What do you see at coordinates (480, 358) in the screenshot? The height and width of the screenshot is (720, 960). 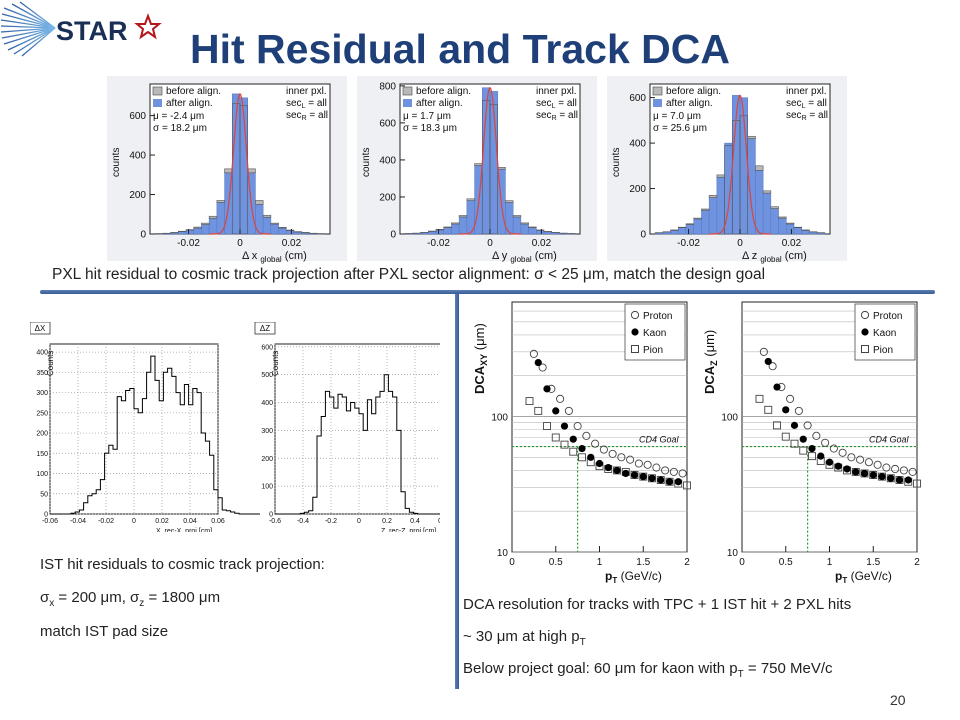 I see `y-axis-label: DCAXY (μm)` at bounding box center [480, 358].